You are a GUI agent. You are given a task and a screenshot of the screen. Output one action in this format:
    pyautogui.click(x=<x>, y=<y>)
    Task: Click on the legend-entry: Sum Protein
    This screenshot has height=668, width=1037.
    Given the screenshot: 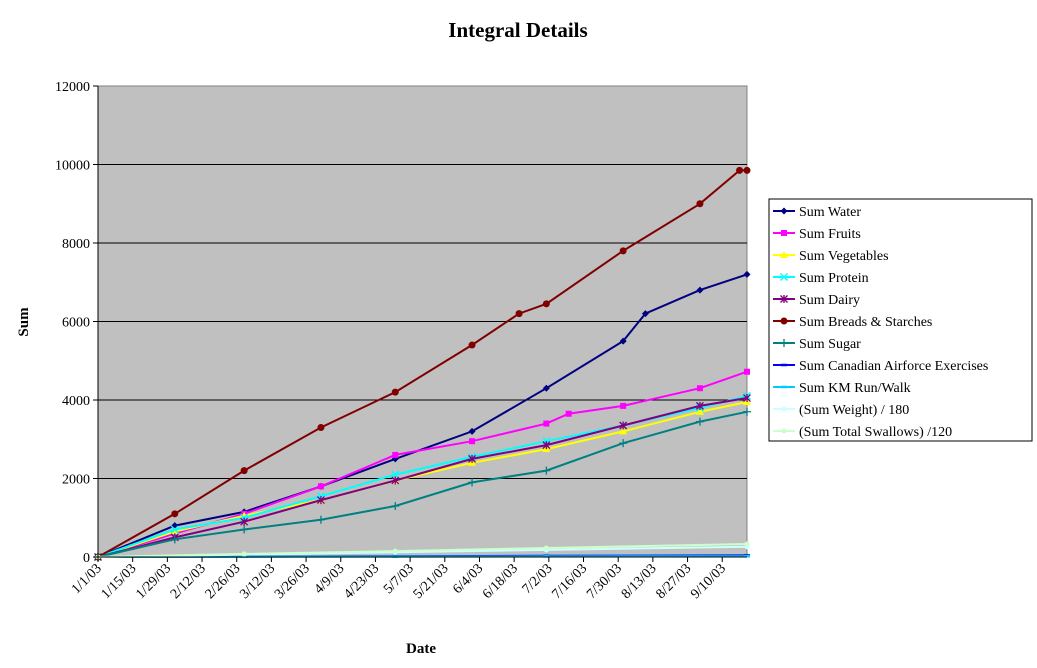 What is the action you would take?
    pyautogui.click(x=821, y=278)
    